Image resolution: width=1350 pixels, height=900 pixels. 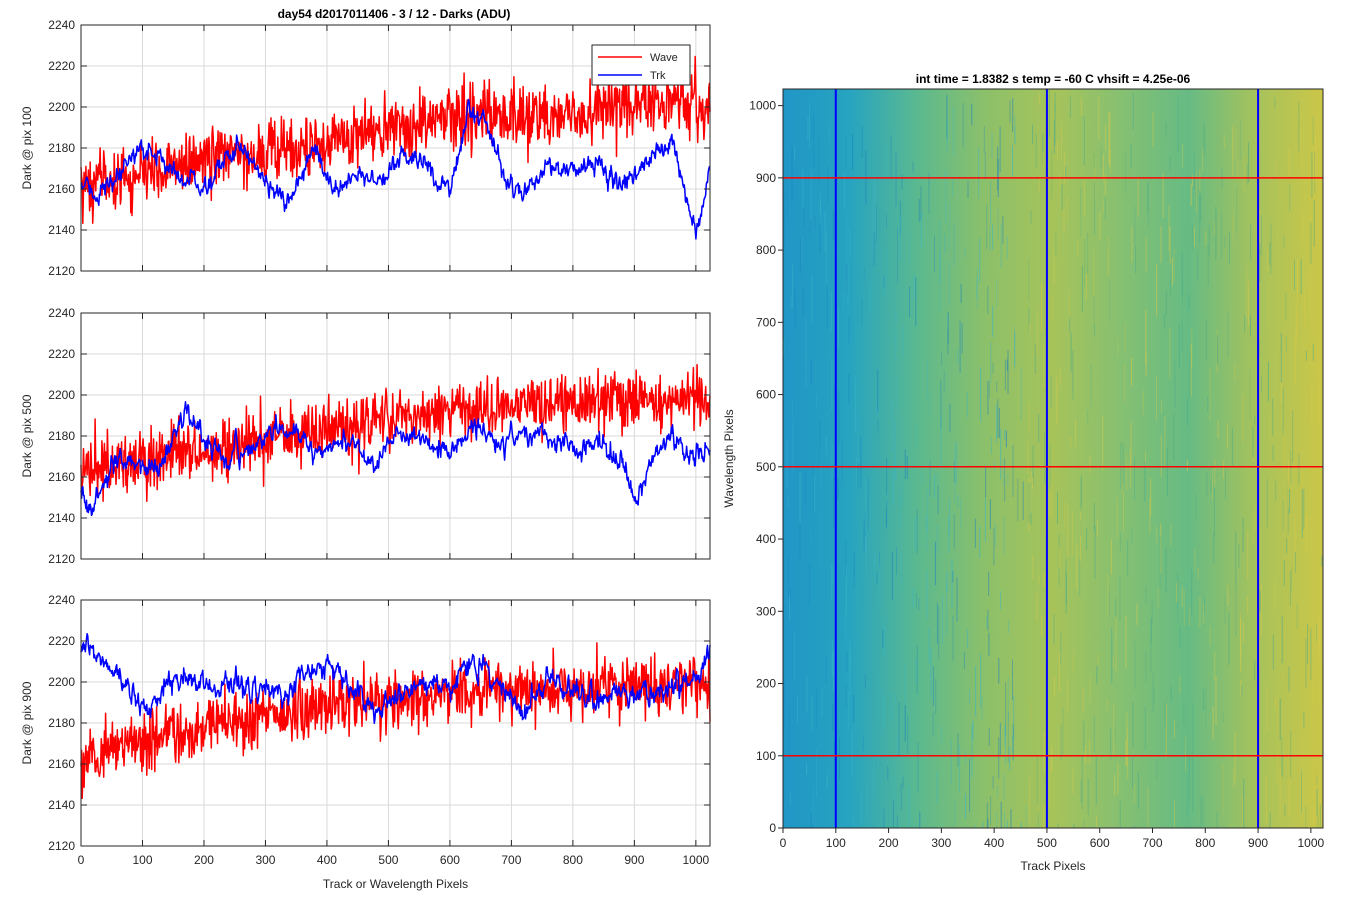 I want to click on figure-title: day54 d2017011406 - 3 / 12 - Darks (ADU), so click(x=394, y=14).